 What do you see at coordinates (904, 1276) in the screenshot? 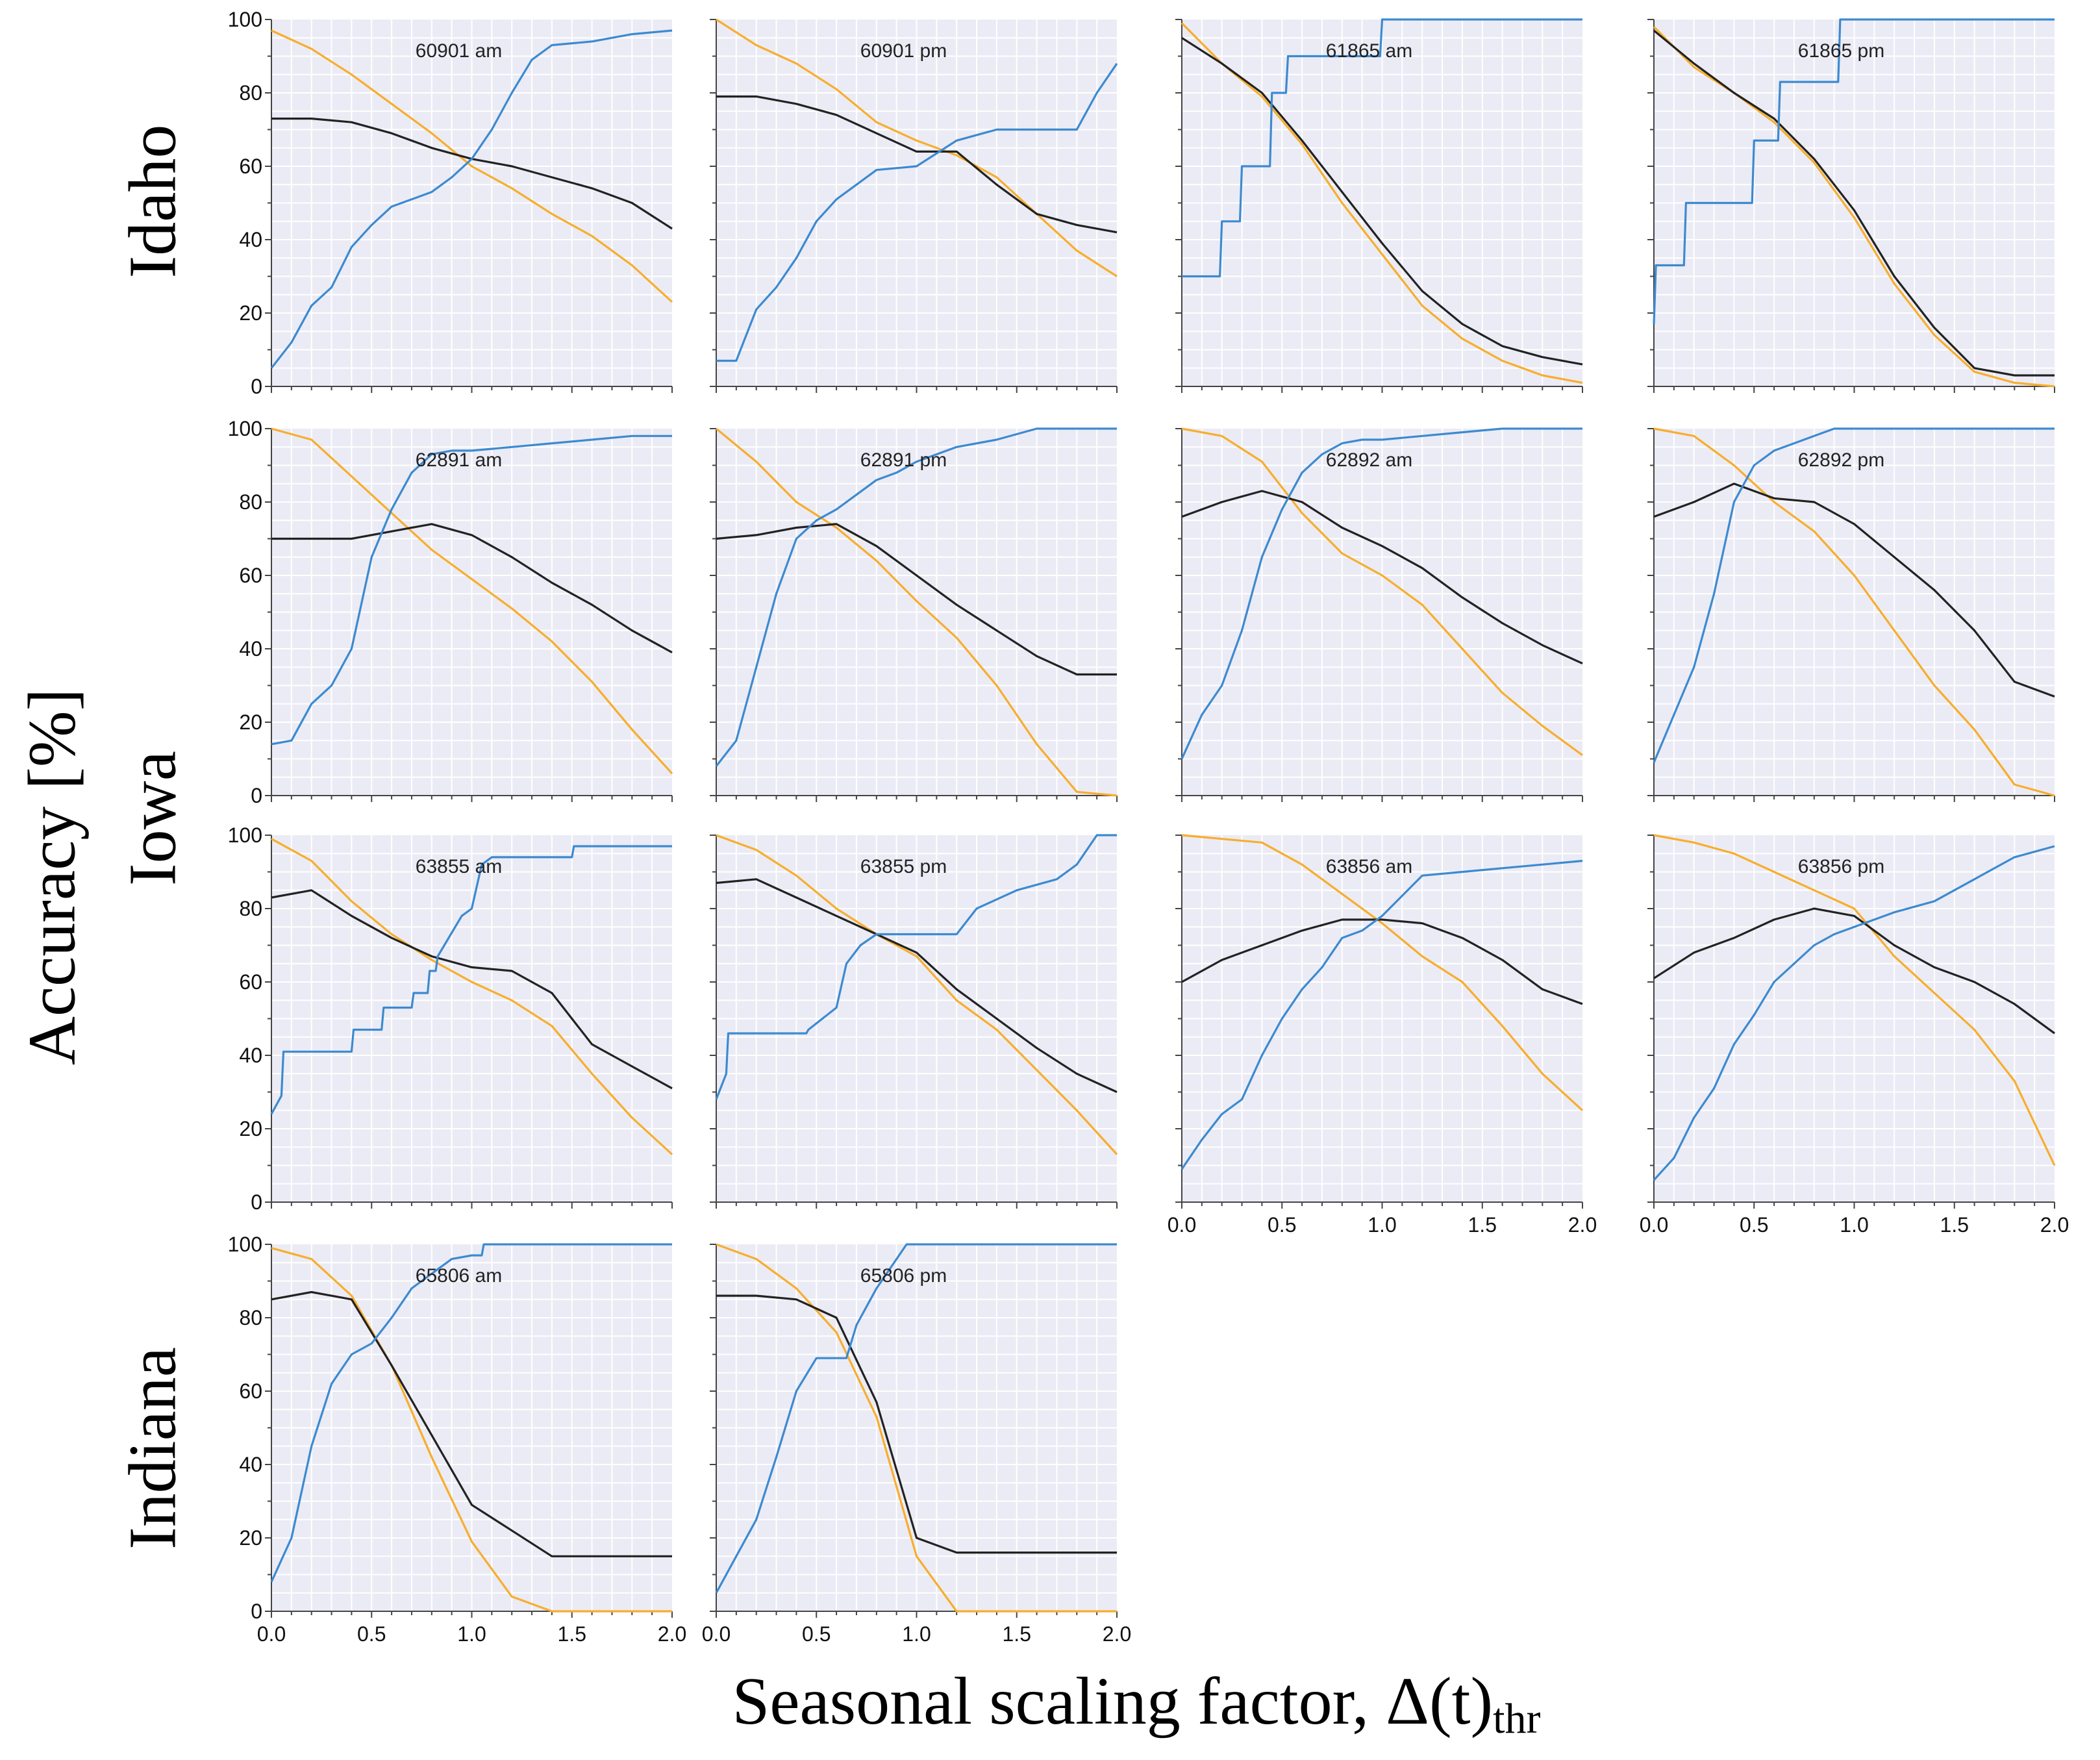
I see `panel-title: 65806 pm` at bounding box center [904, 1276].